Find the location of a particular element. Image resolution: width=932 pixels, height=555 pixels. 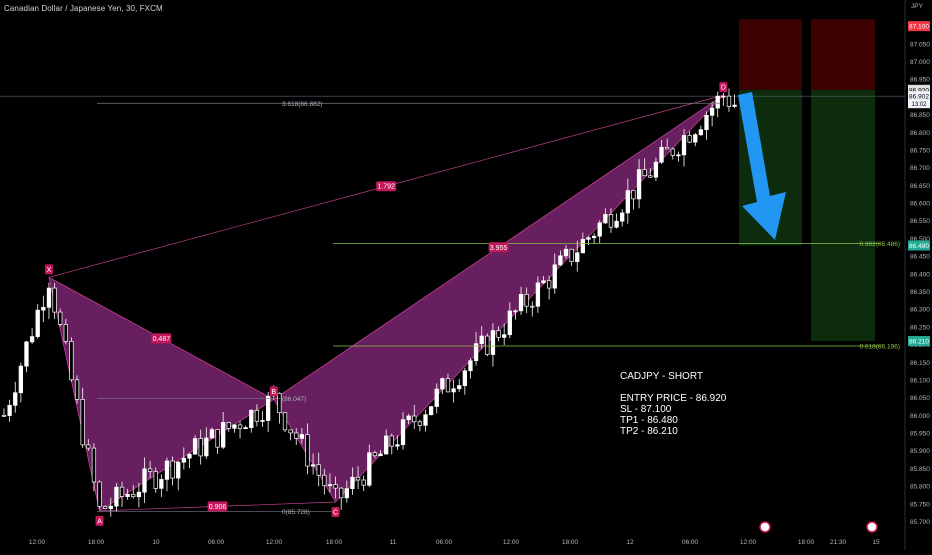

price-badge-tp is located at coordinates (919, 341).